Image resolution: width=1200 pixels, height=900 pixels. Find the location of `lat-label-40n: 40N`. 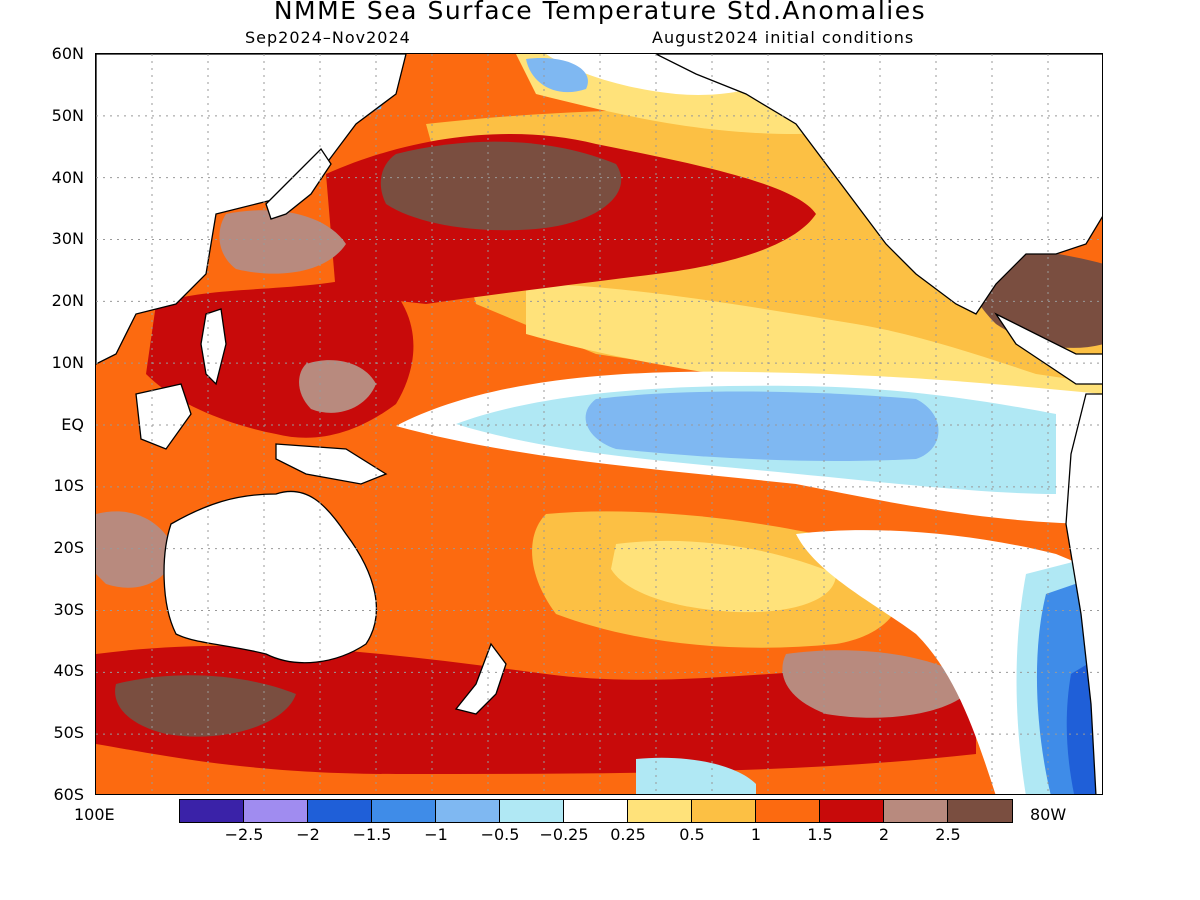

lat-label-40n: 40N is located at coordinates (67, 177).